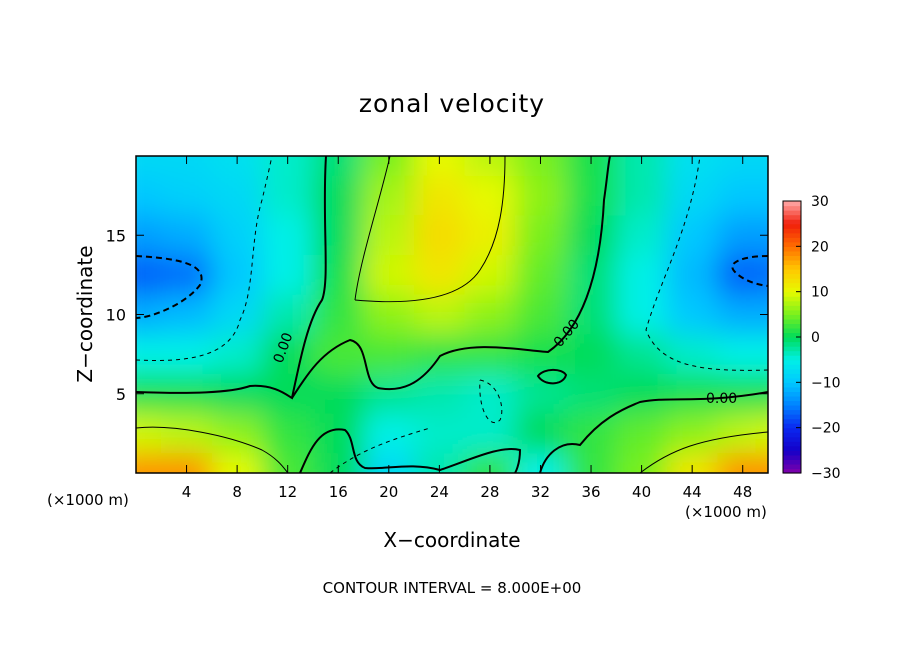 The height and width of the screenshot is (654, 904). What do you see at coordinates (489, 492) in the screenshot?
I see `x-tick-label: 28` at bounding box center [489, 492].